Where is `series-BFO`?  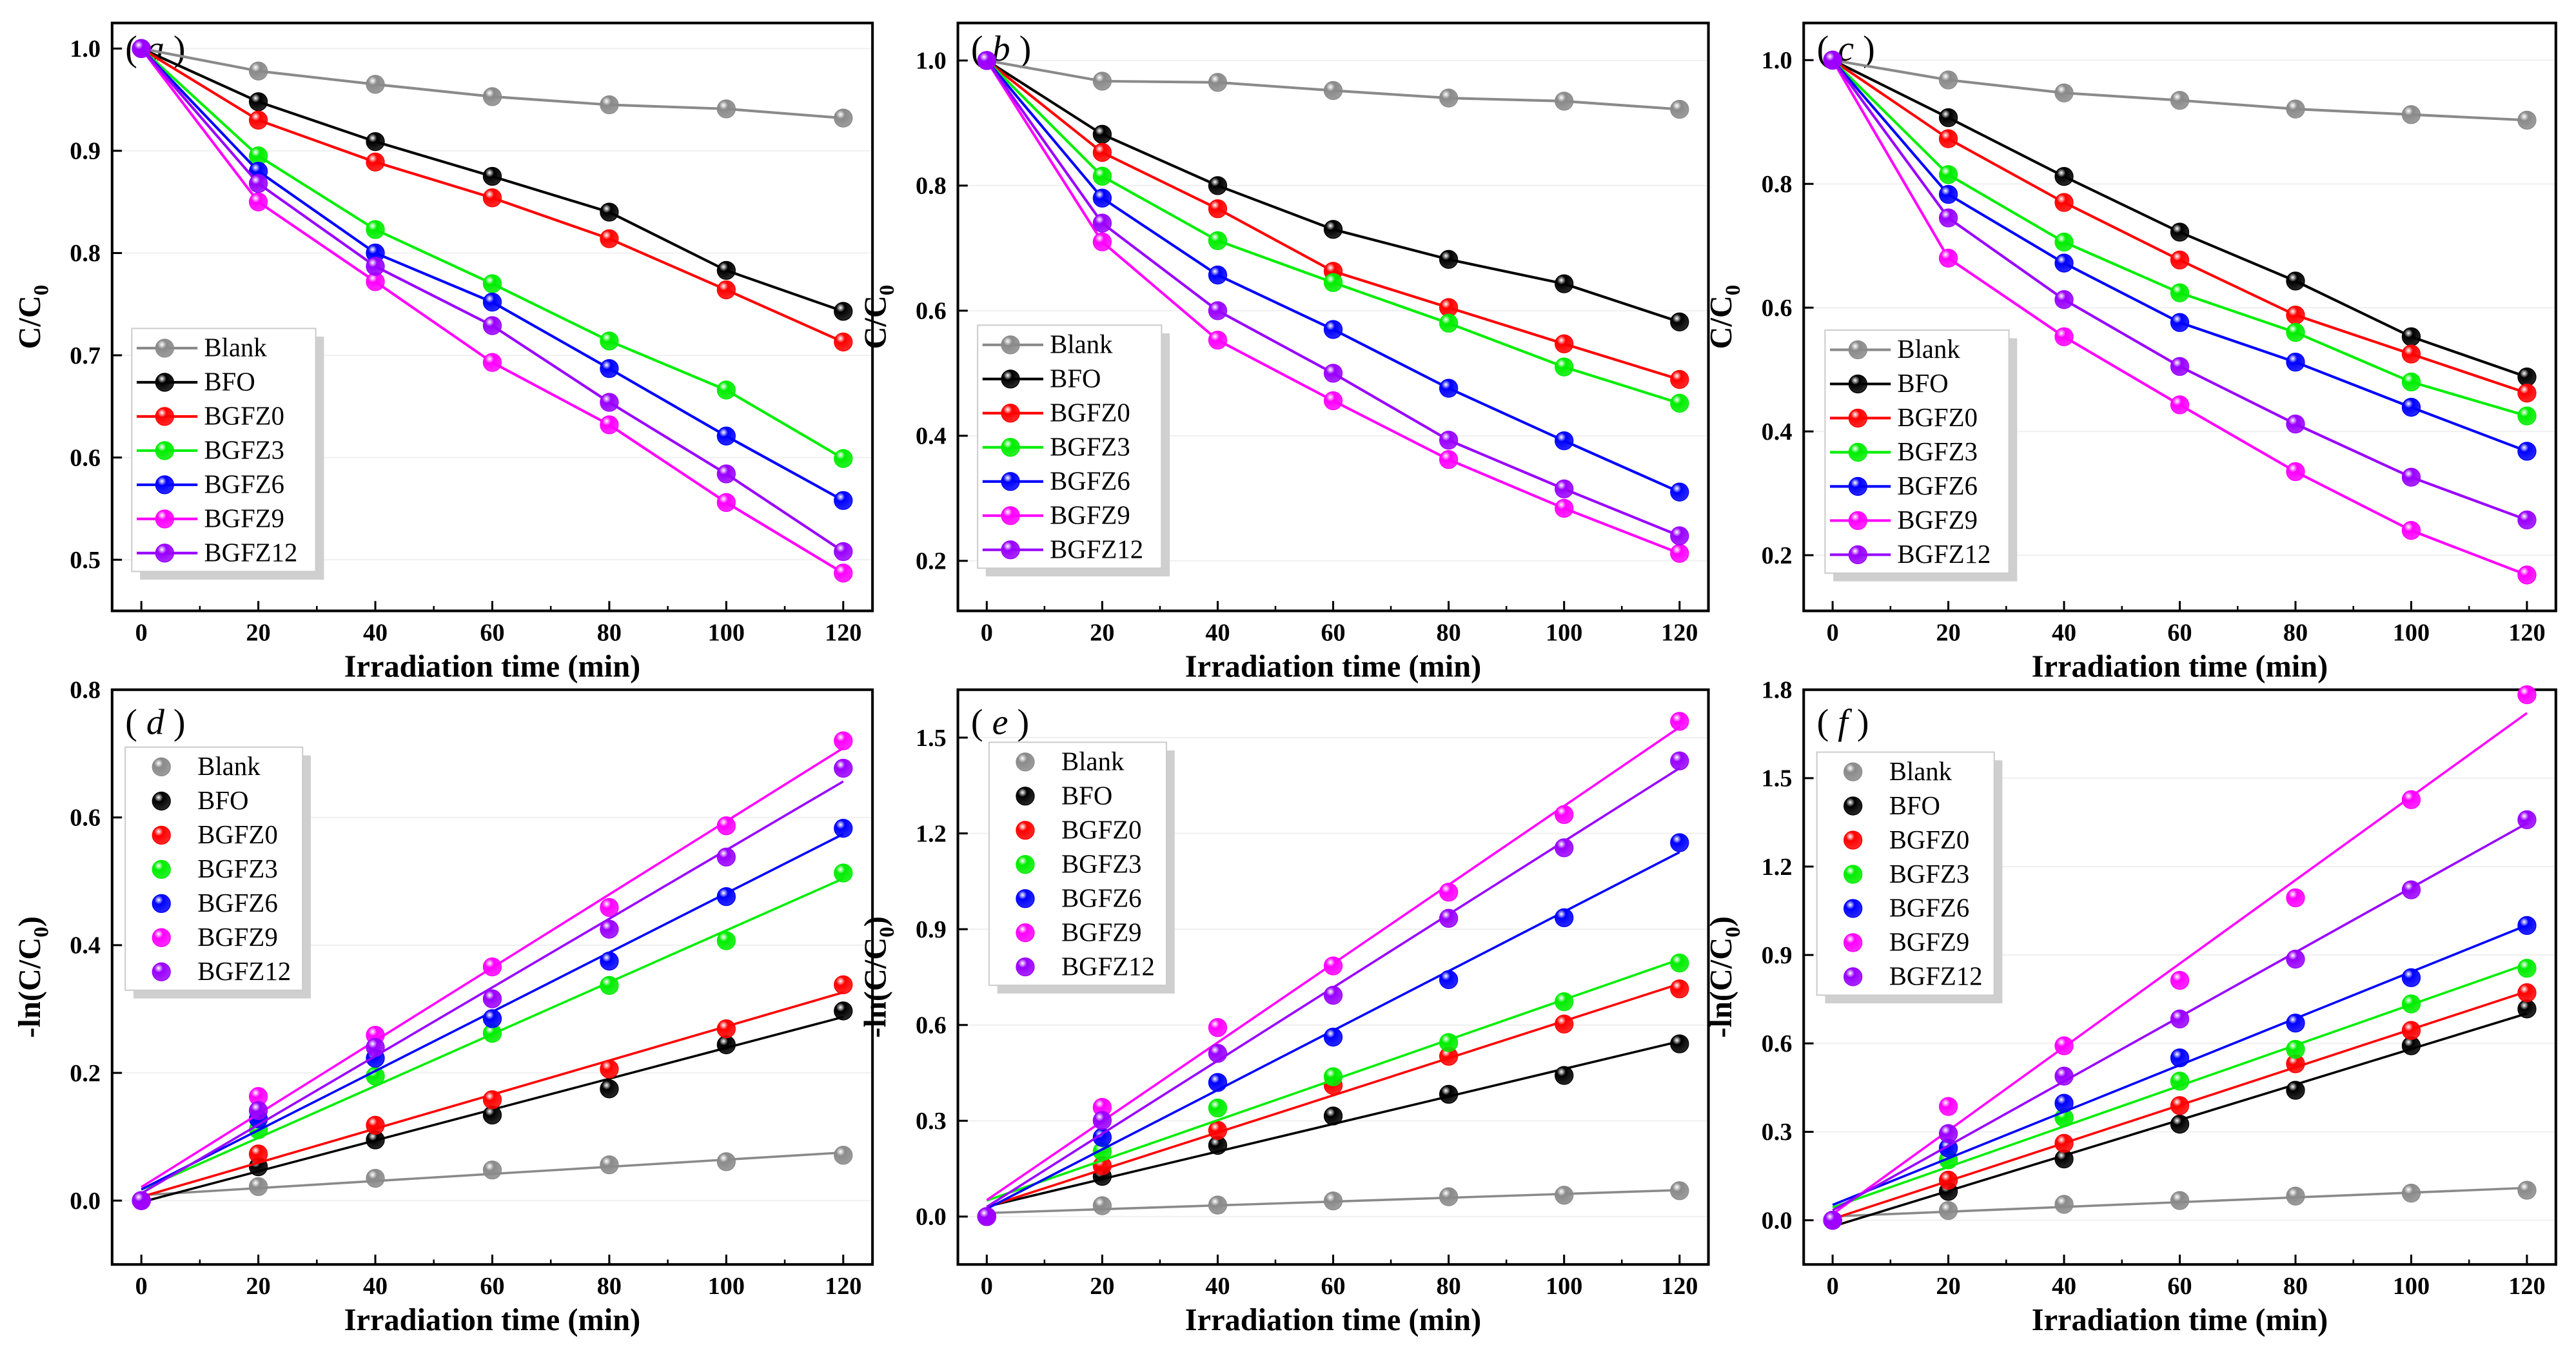 series-BFO is located at coordinates (1333, 1130).